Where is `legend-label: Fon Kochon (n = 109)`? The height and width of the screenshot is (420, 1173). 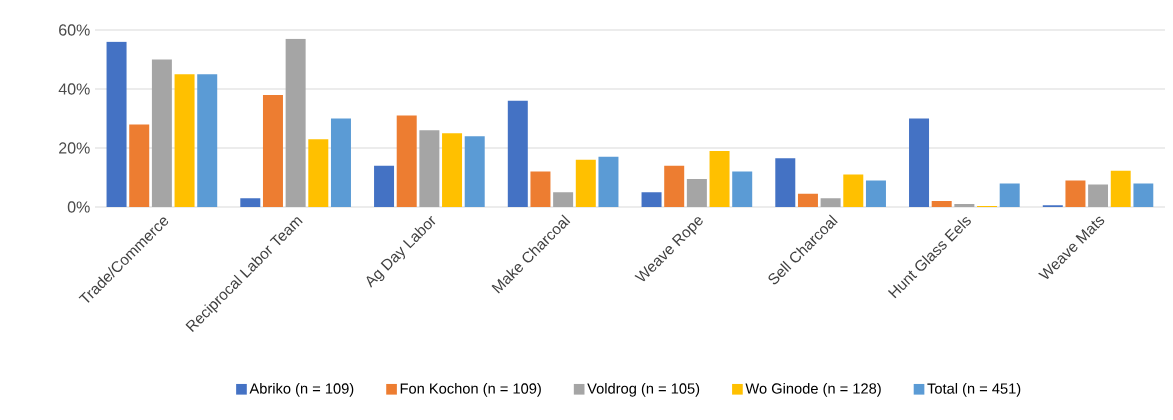 legend-label: Fon Kochon (n = 109) is located at coordinates (470, 389).